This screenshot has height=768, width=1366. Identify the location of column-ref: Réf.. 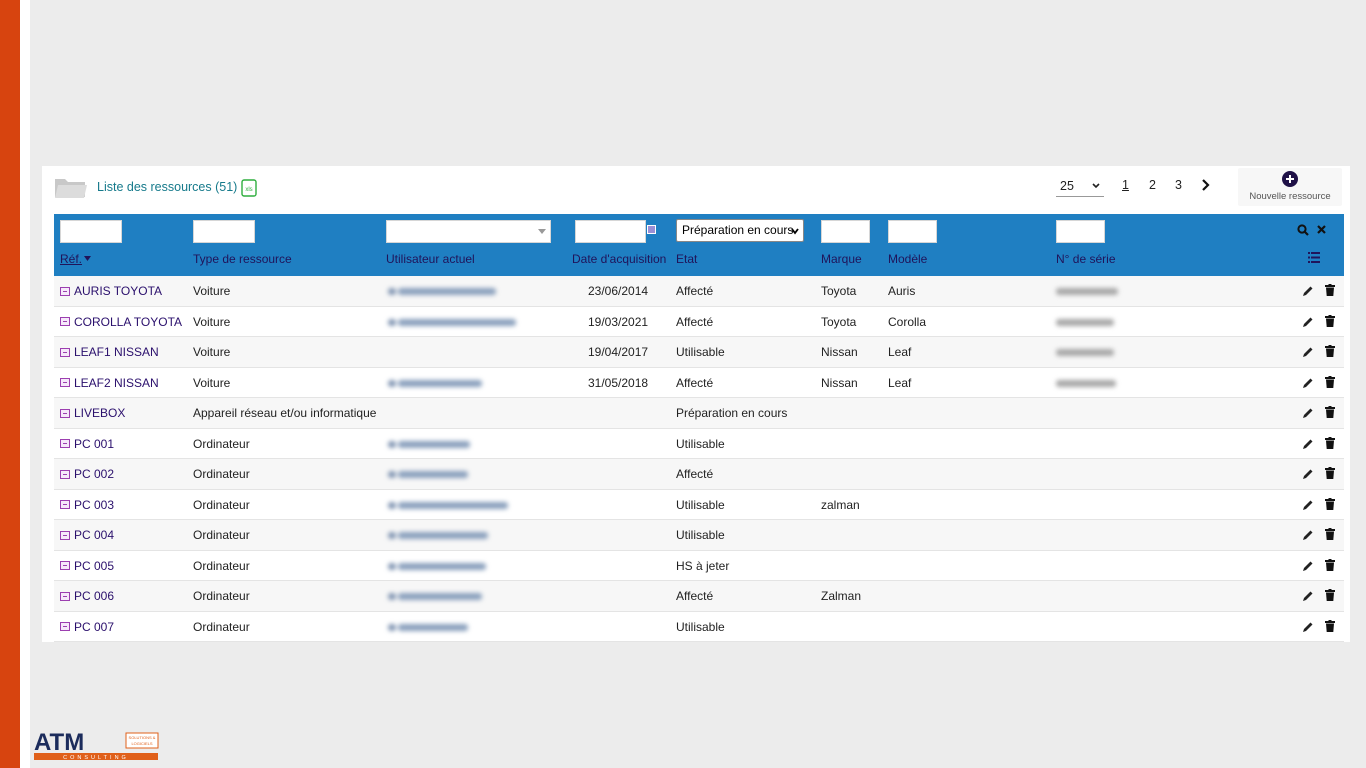
(71, 259).